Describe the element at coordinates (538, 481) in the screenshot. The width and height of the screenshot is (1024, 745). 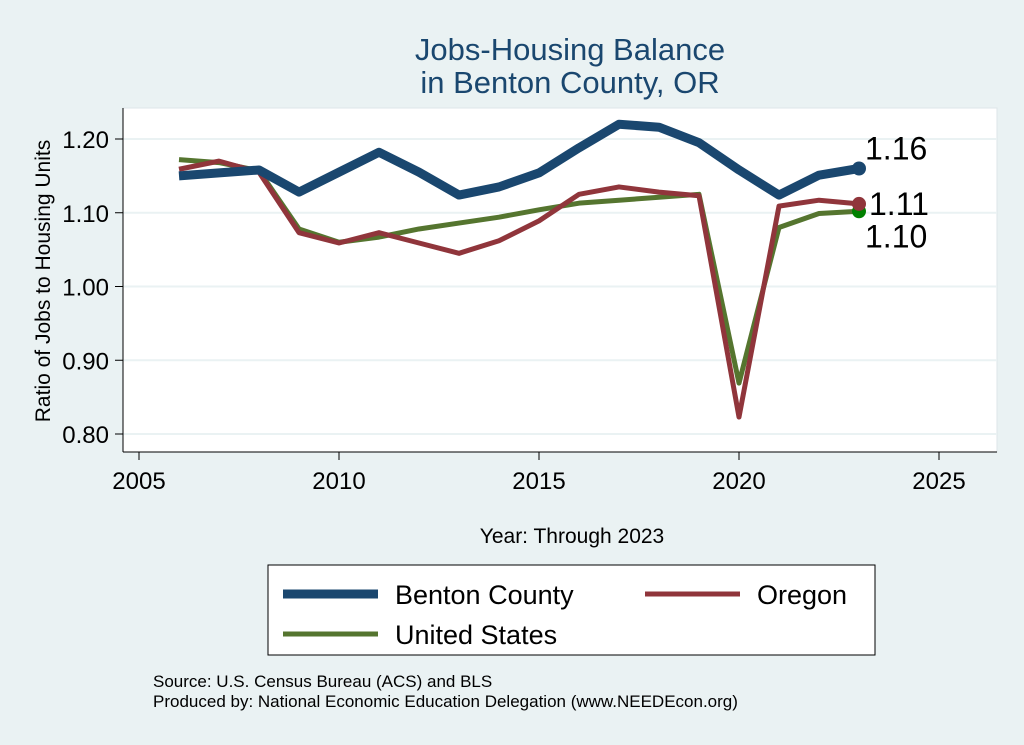
I see `x-tick-label: 2015` at that location.